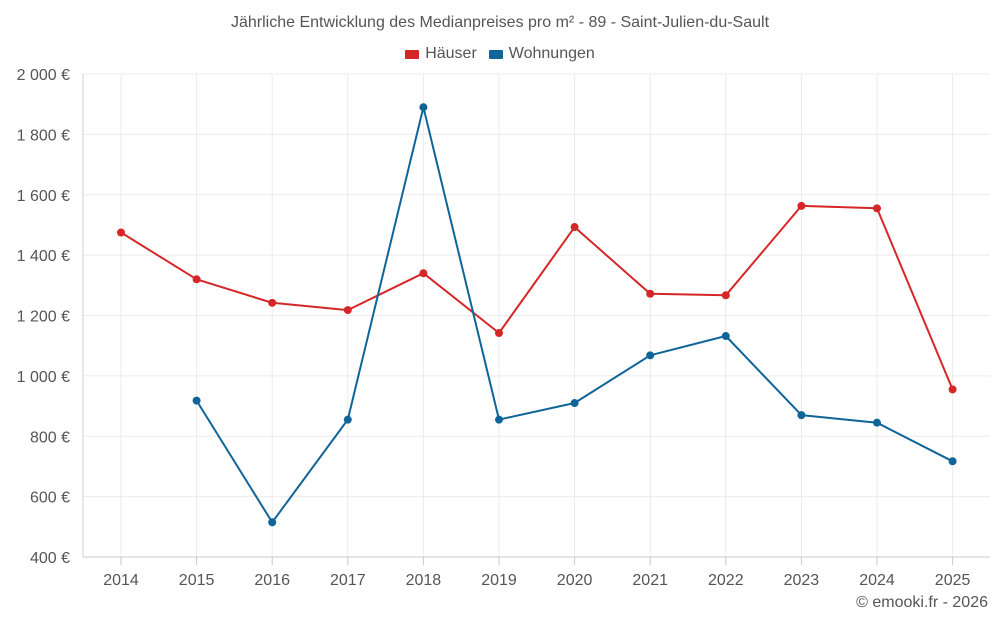 The width and height of the screenshot is (1000, 625). I want to click on x-tick-label: 2017, so click(348, 580).